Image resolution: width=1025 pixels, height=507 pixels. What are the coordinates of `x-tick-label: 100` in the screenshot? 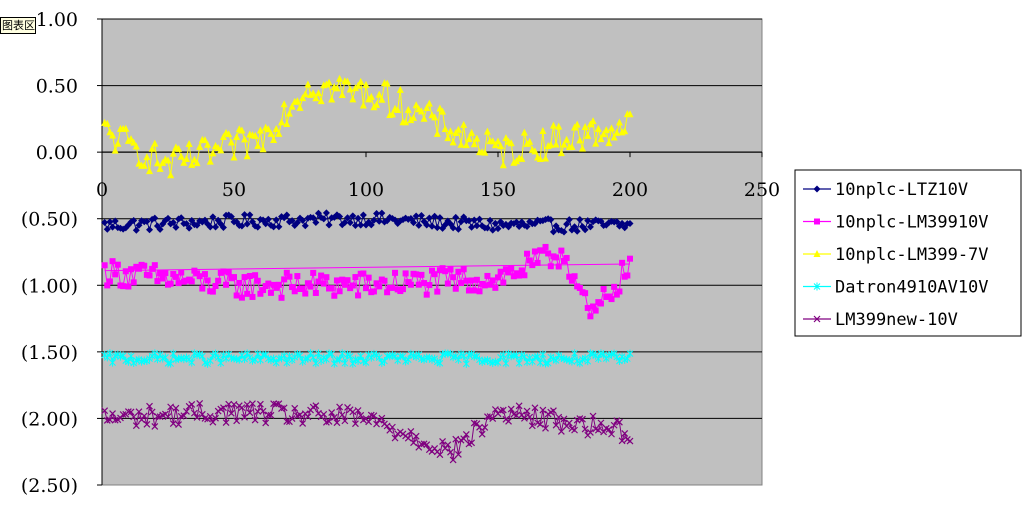 It's located at (366, 190).